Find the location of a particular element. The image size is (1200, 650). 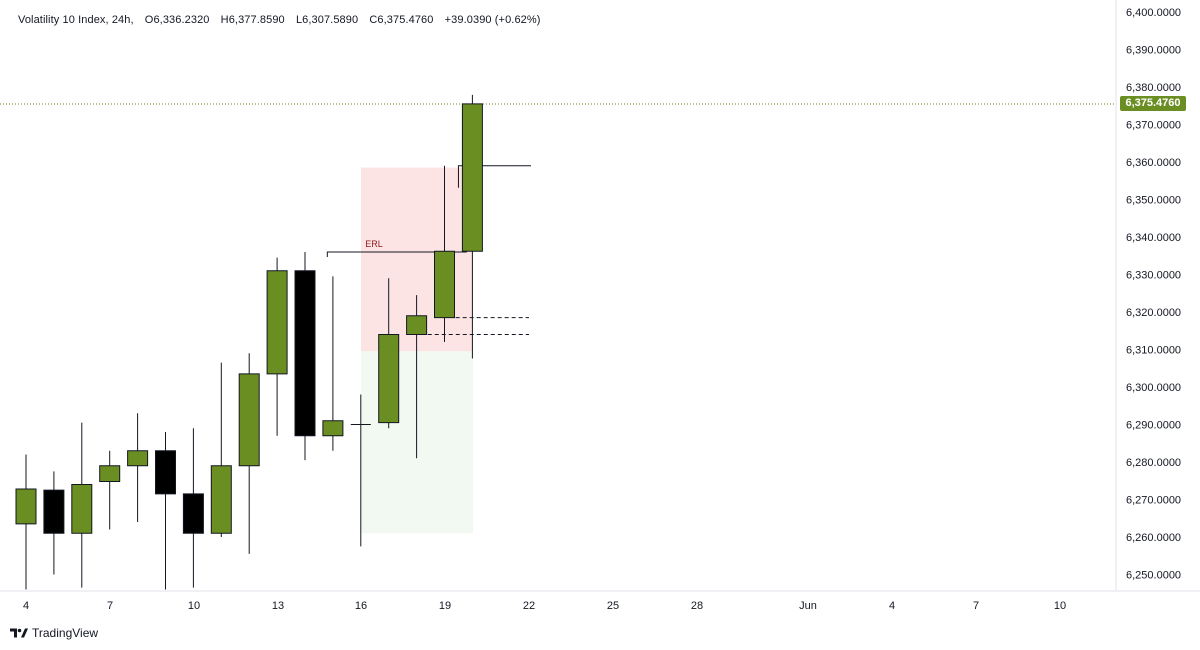

y-tick-label: 6,320.0000 is located at coordinates (1153, 313).